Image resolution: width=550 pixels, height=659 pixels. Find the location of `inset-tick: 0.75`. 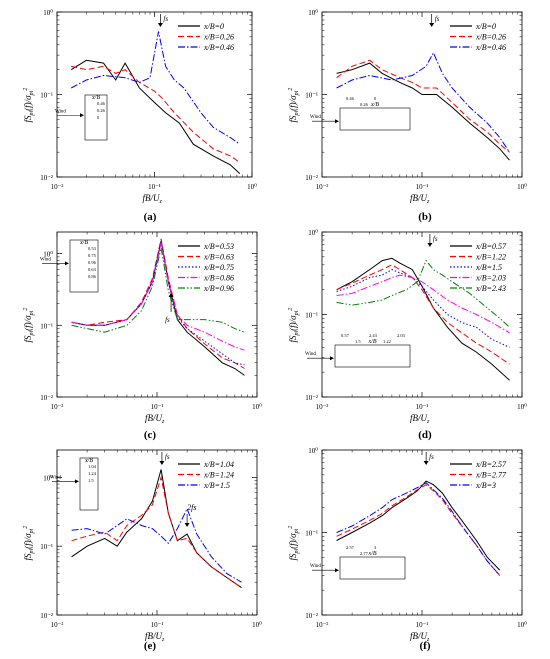

inset-tick: 0.75 is located at coordinates (92, 255).